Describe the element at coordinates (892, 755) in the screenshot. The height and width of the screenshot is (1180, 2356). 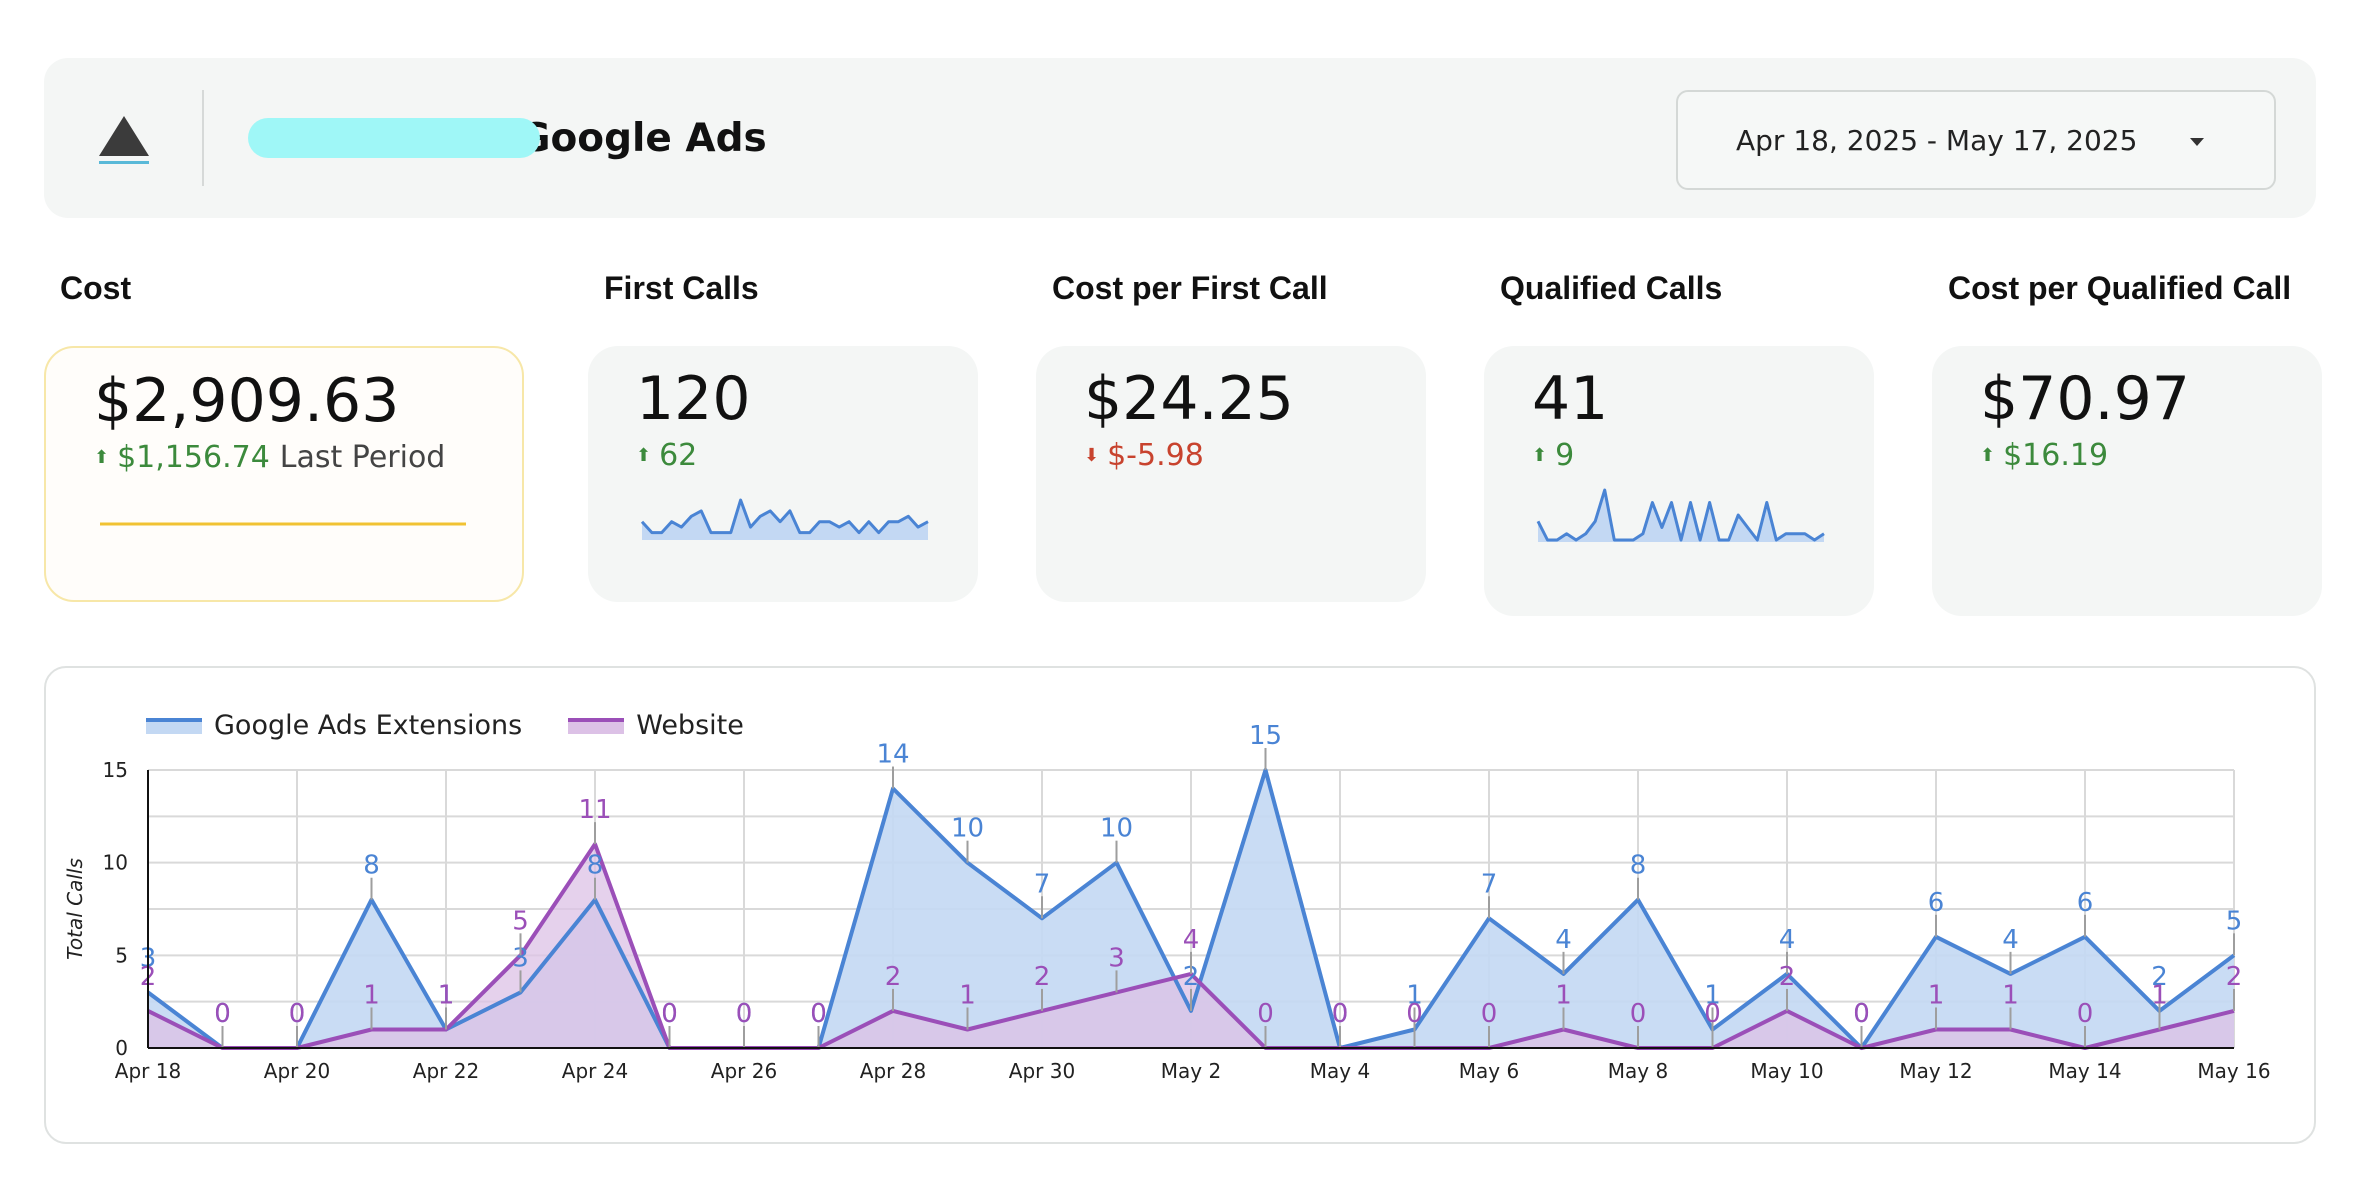
I see `data-label: 14` at that location.